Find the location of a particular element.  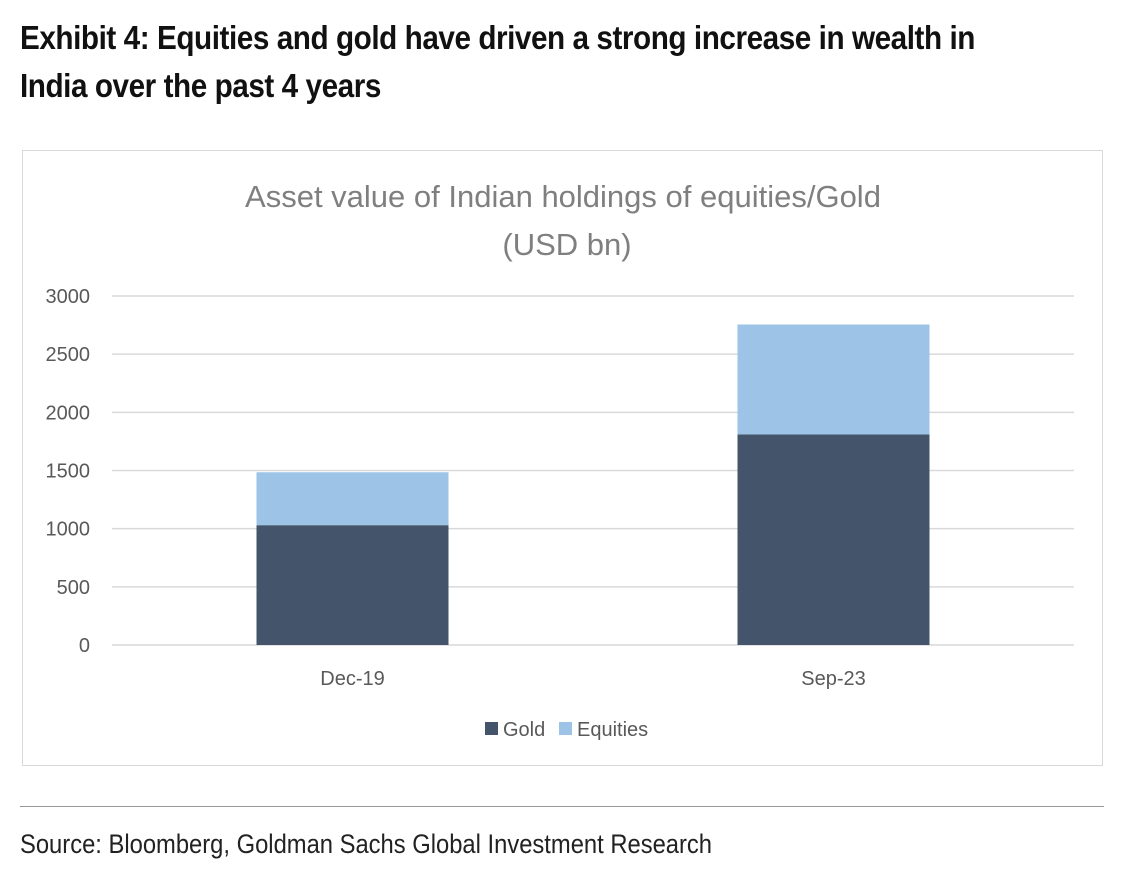

y-tick-label: 2000 is located at coordinates (68, 413).